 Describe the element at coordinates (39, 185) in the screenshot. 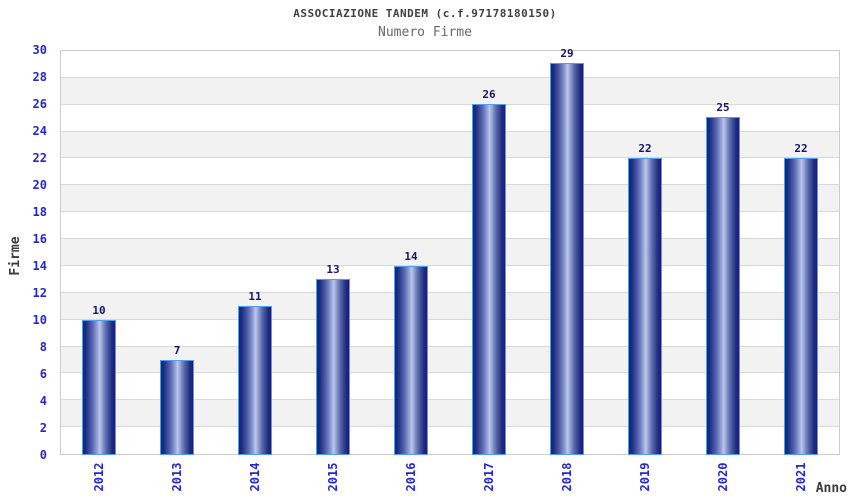

I see `y-tick-label: 20` at that location.